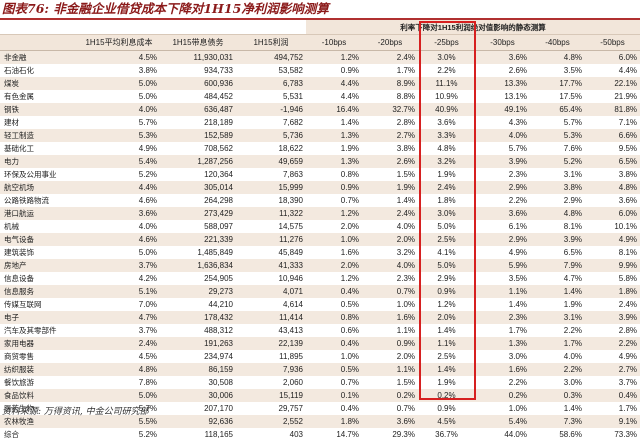 This screenshot has height=441, width=640. Describe the element at coordinates (39, 187) in the screenshot. I see `row-label: 航空机场` at that location.